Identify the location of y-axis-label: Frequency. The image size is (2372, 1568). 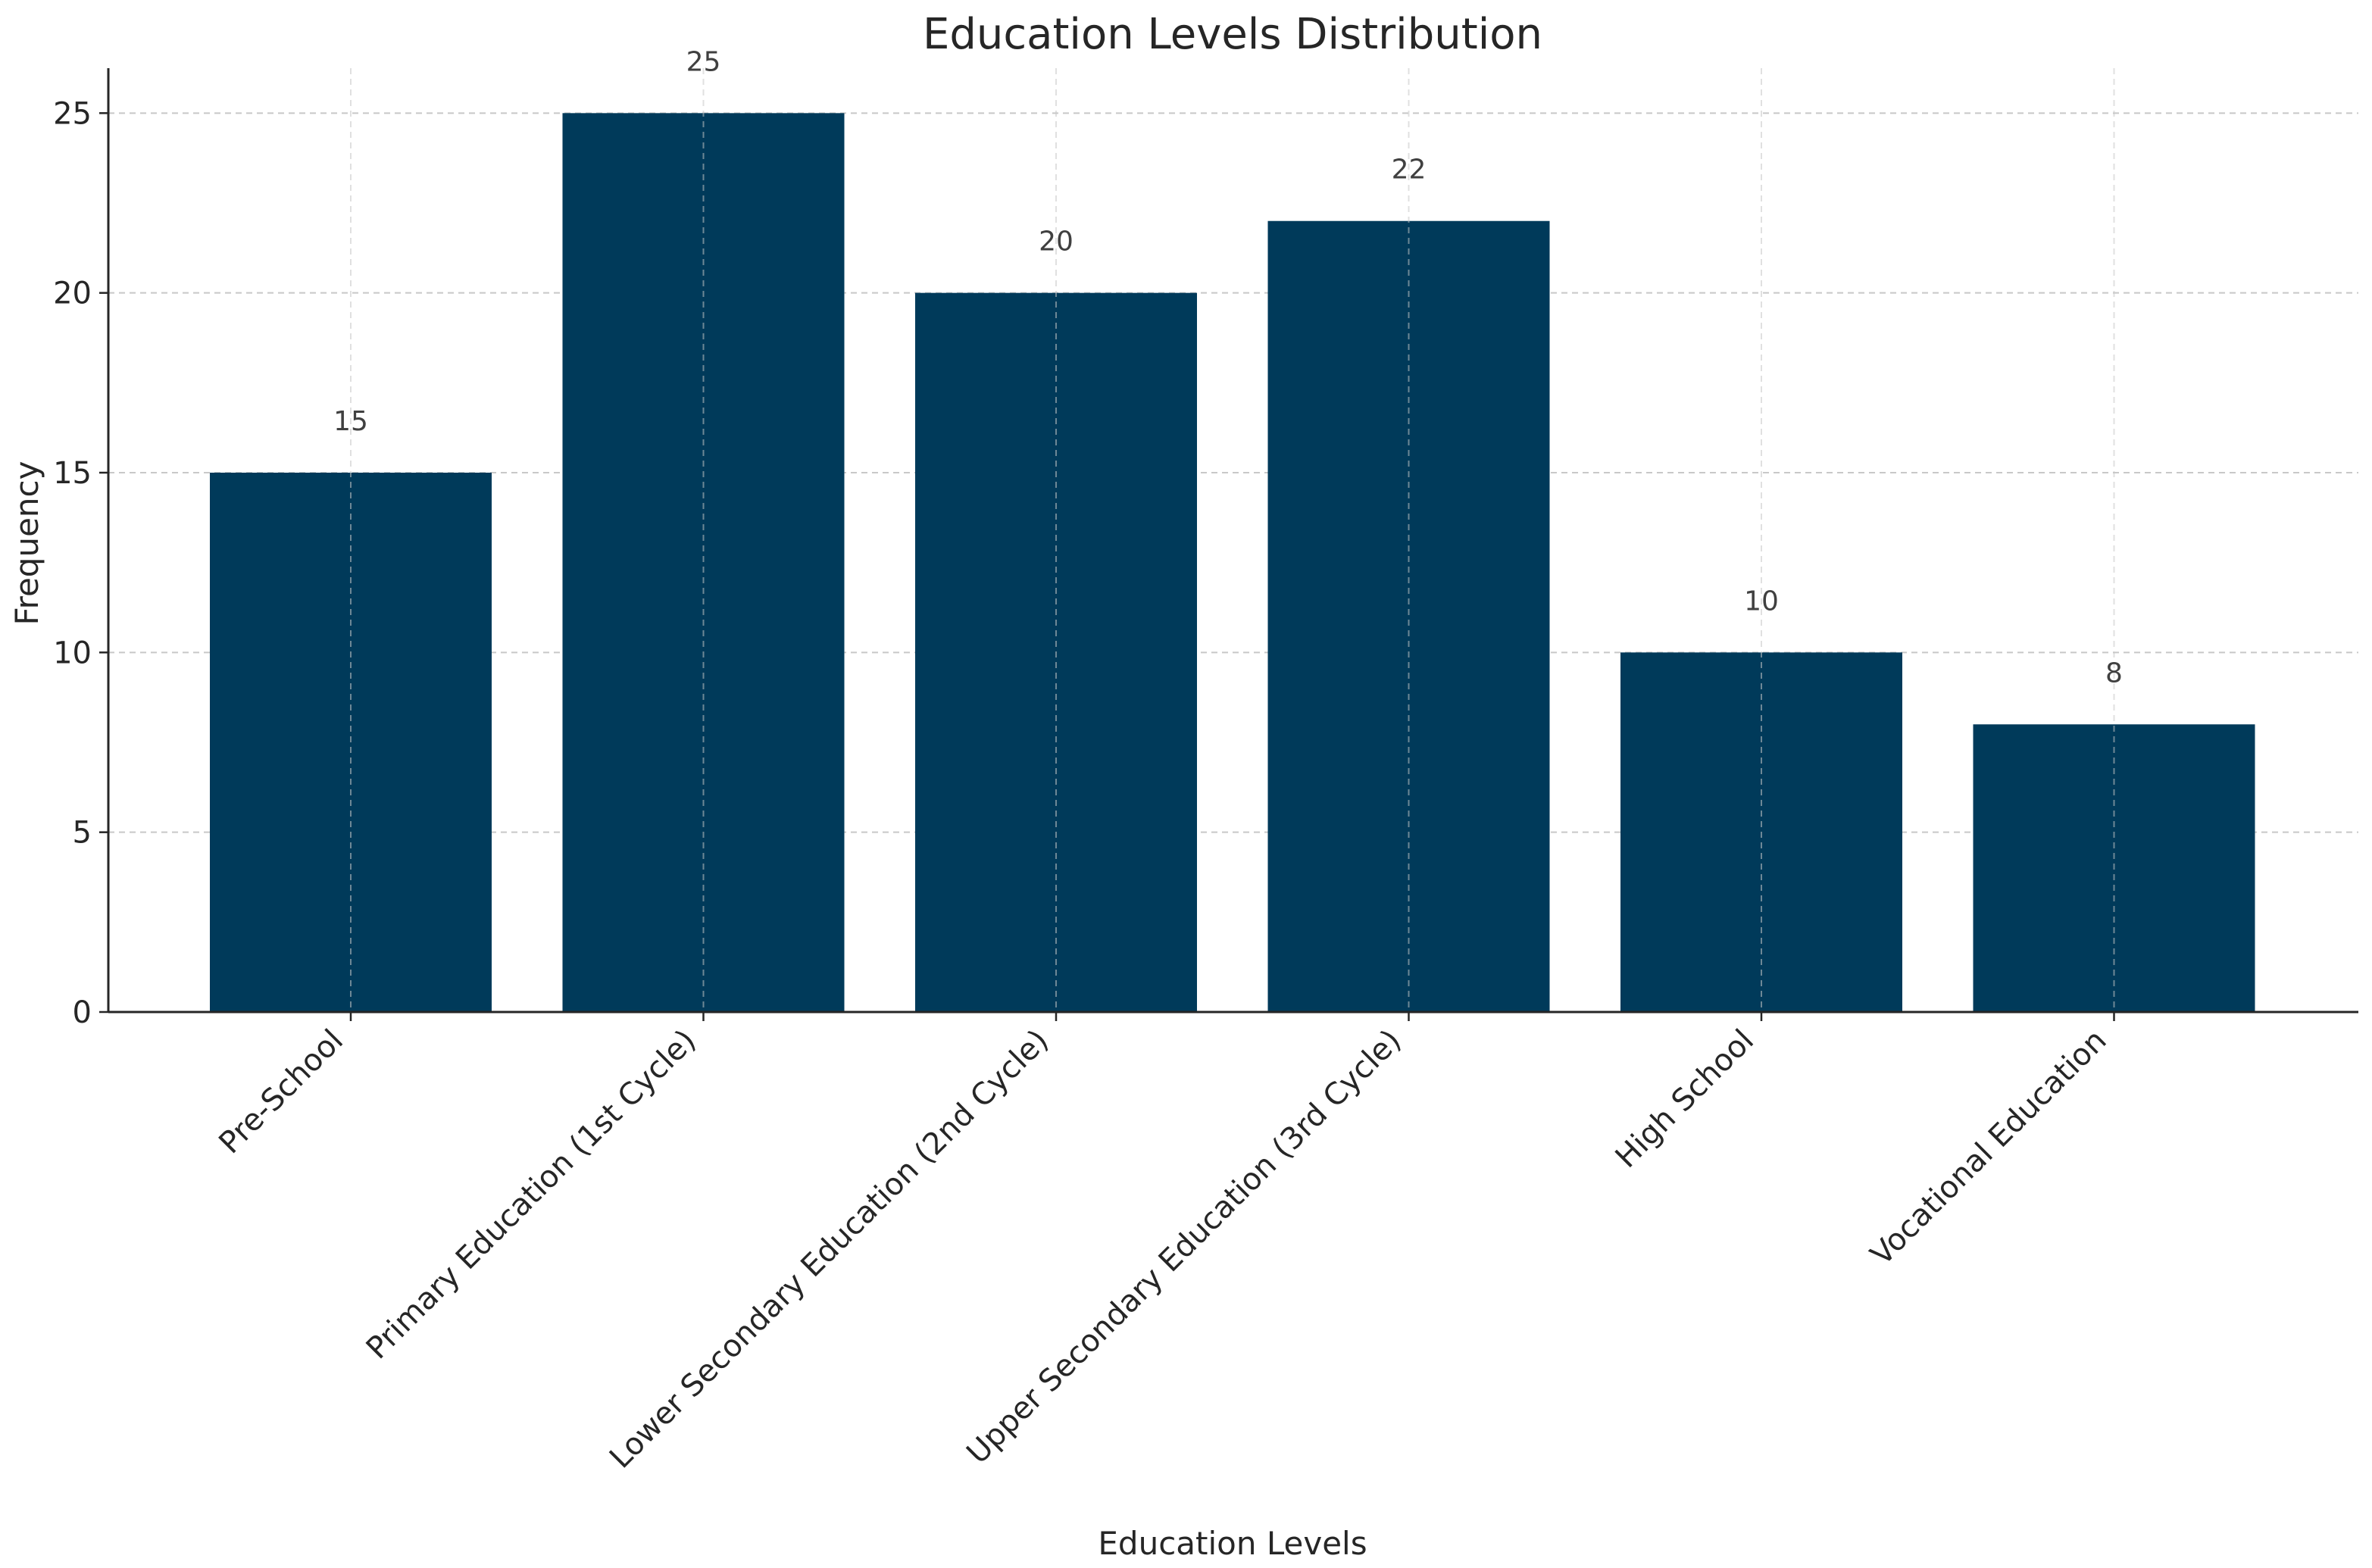
(26, 544).